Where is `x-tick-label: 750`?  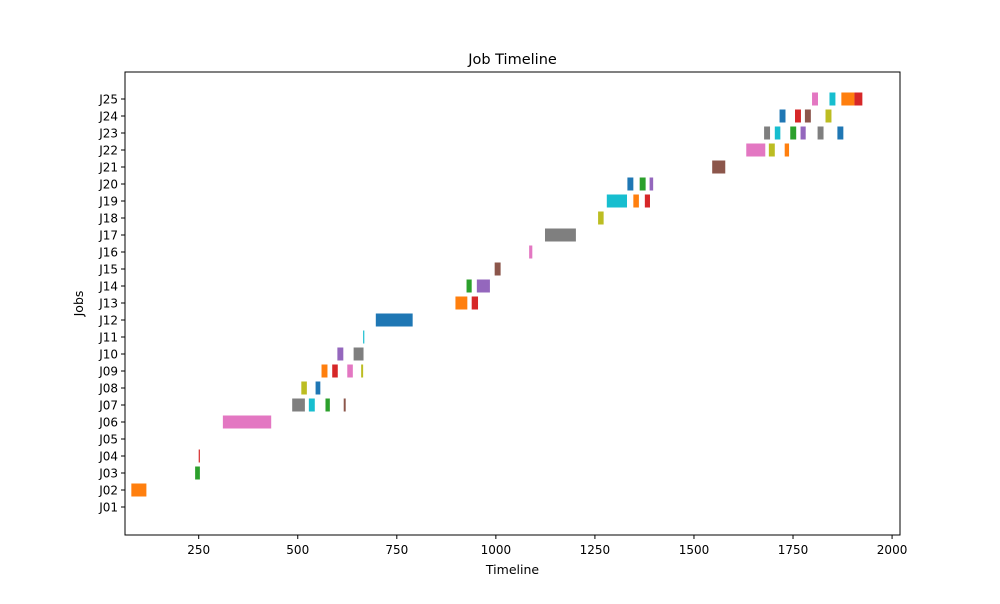 x-tick-label: 750 is located at coordinates (396, 550).